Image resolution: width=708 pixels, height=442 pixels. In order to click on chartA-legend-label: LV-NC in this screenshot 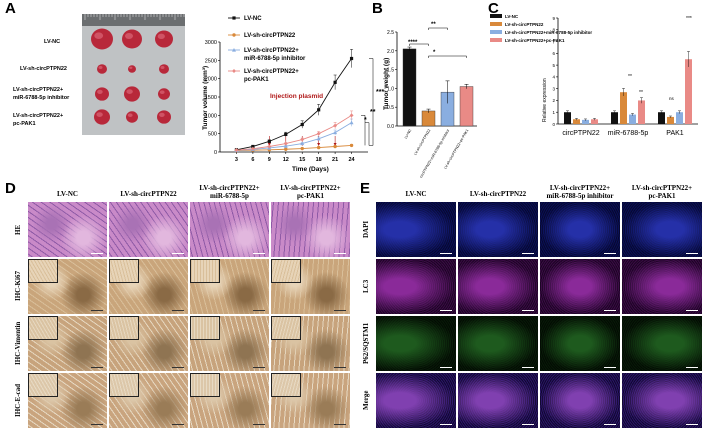, I will do `click(253, 19)`.